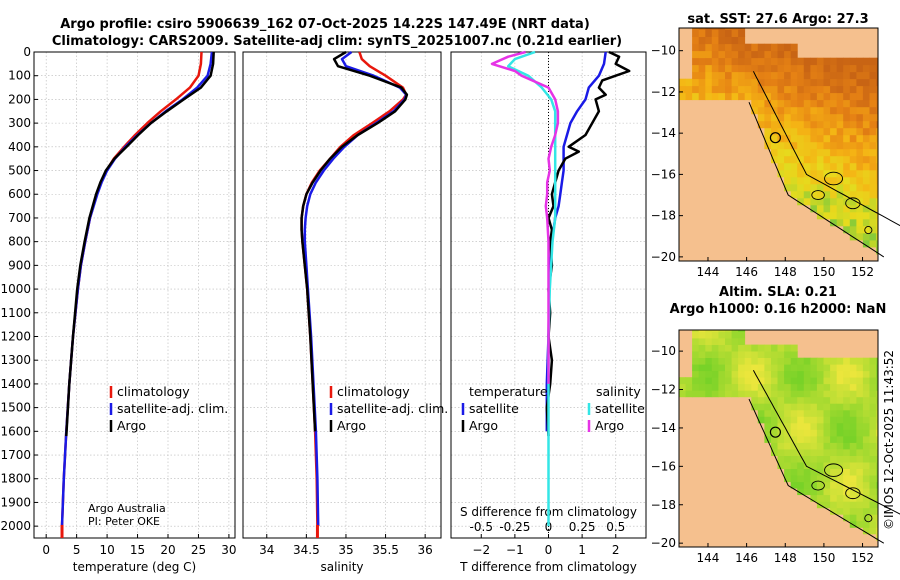 This screenshot has width=900, height=580. Describe the element at coordinates (548, 567) in the screenshot. I see `x-axis-label: T difference from climatology` at that location.